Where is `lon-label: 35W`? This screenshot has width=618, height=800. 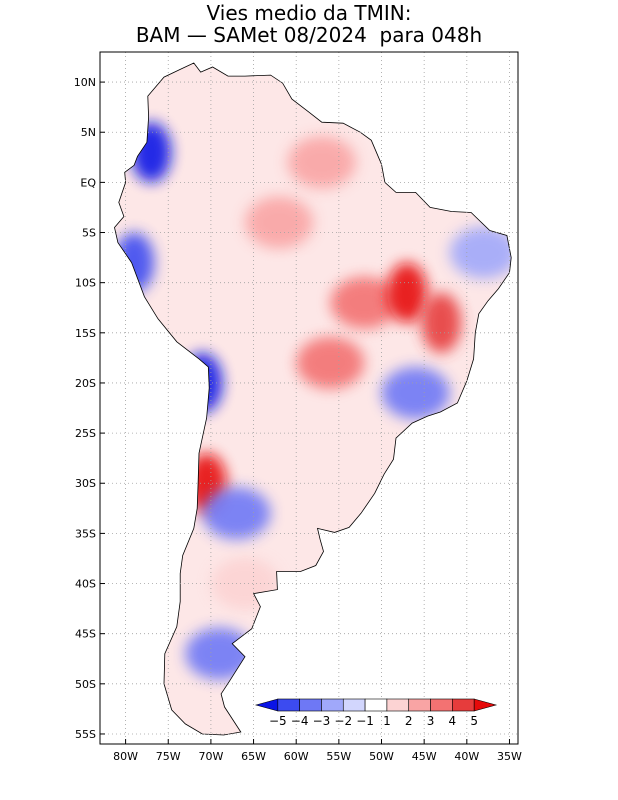 lon-label: 35W is located at coordinates (509, 756).